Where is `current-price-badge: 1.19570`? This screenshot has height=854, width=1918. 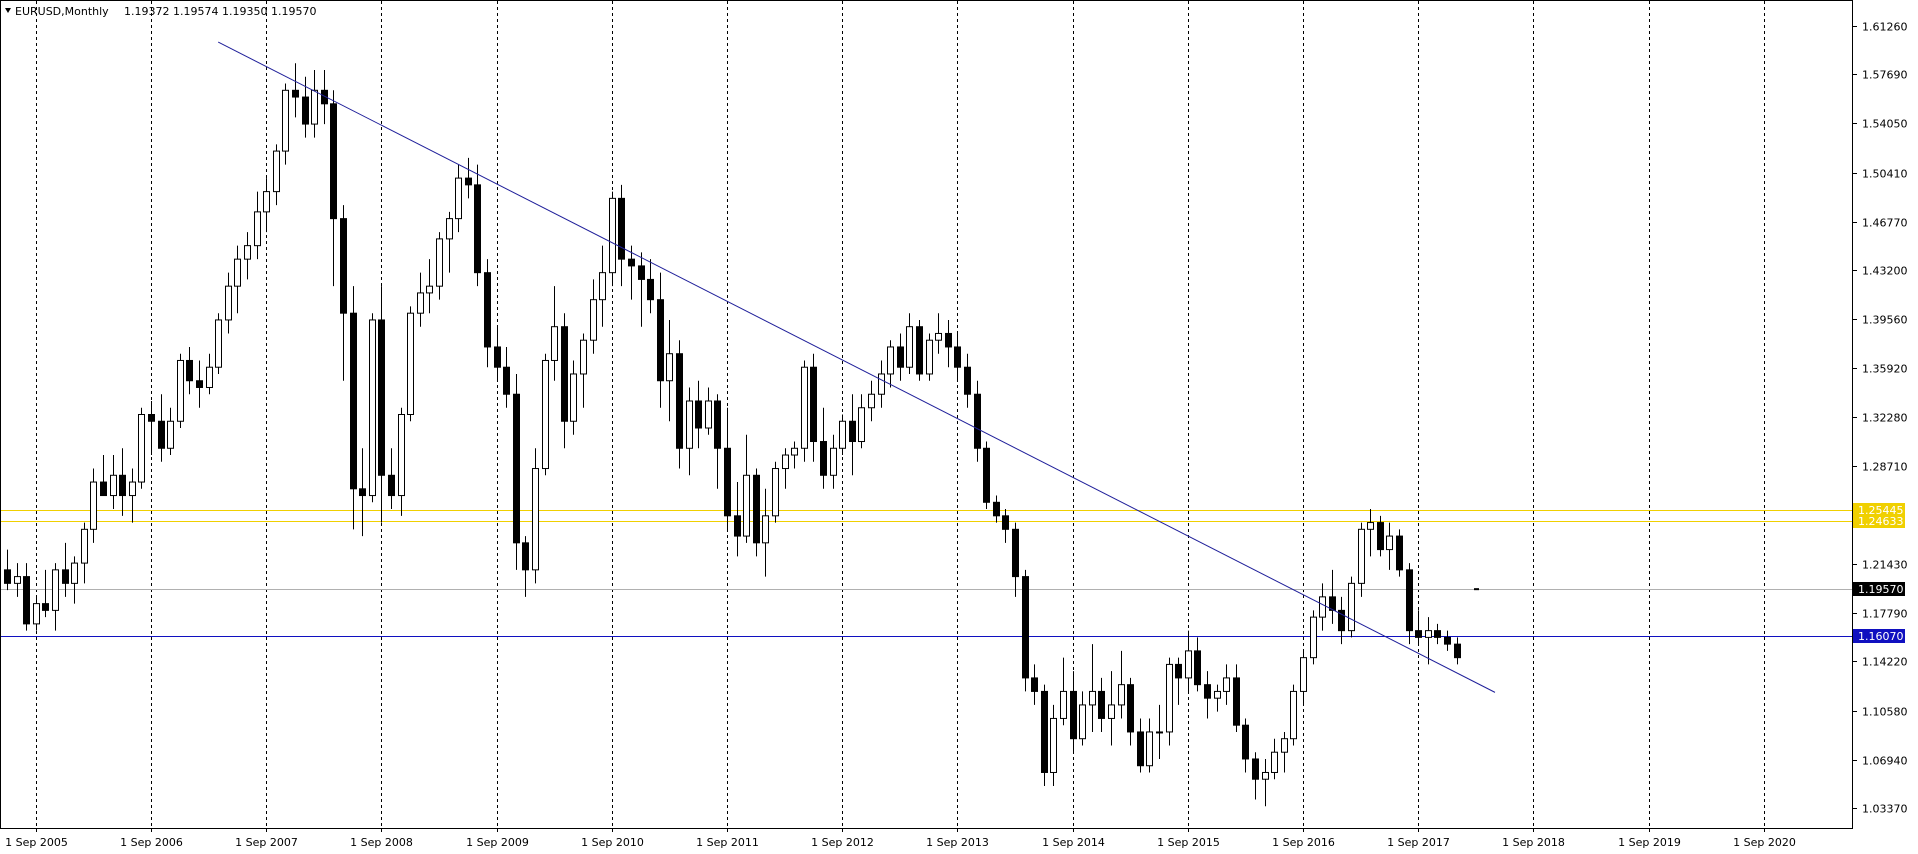
current-price-badge: 1.19570 is located at coordinates (1879, 589).